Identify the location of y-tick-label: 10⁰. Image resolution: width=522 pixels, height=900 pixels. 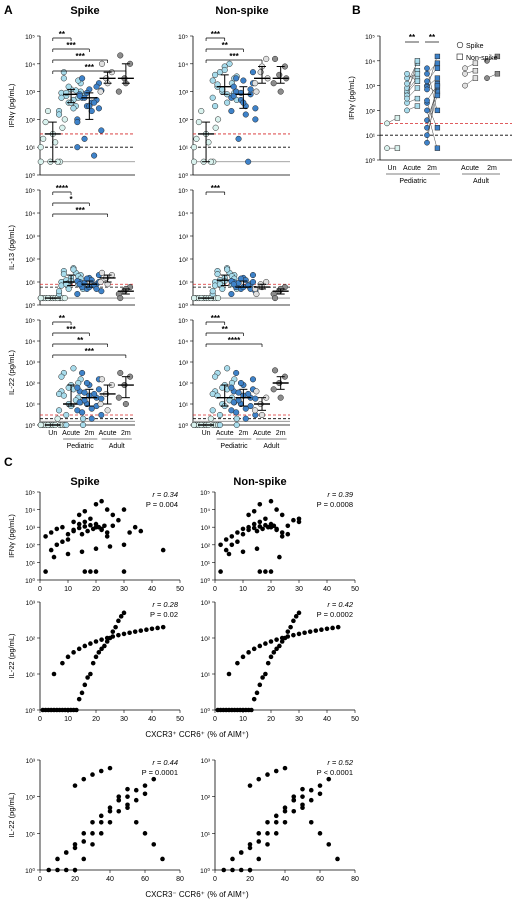
(30, 306).